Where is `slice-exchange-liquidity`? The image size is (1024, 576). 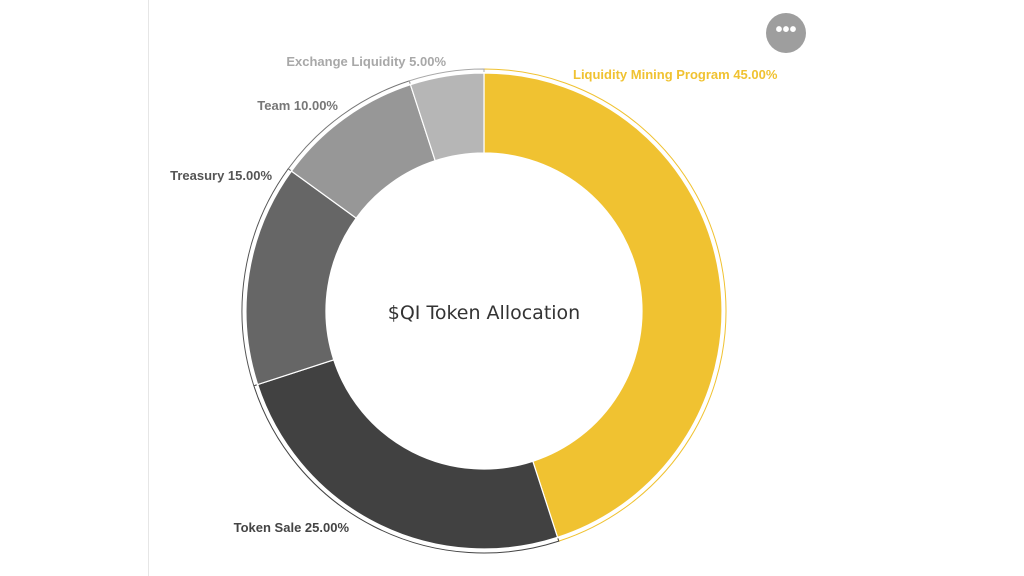 slice-exchange-liquidity is located at coordinates (447, 117).